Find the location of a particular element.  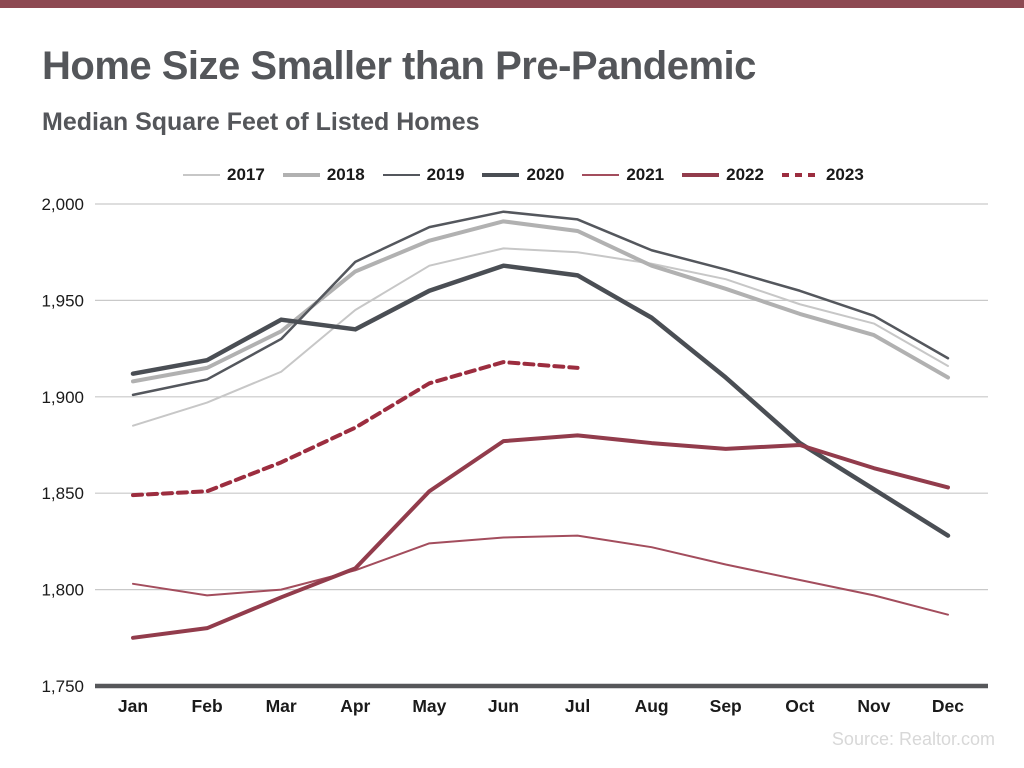

legend-item-2017: 2017 is located at coordinates (224, 175).